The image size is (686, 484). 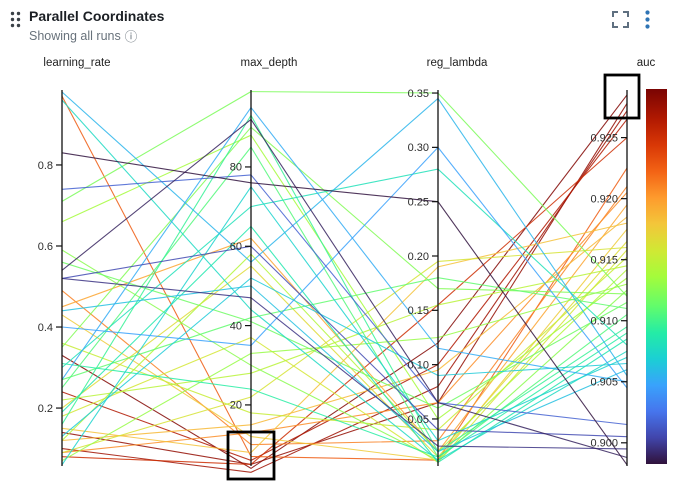 I want to click on tick-label: 0.30, so click(x=418, y=148).